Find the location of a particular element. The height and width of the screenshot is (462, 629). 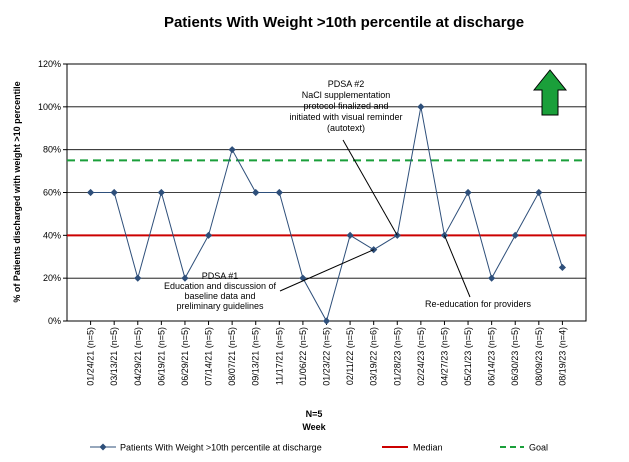

legend-median-label: Median is located at coordinates (428, 448).